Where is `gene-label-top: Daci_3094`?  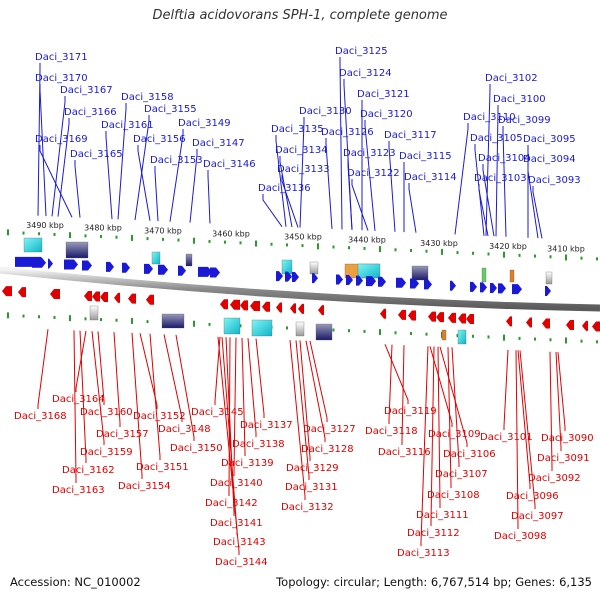
gene-label-top: Daci_3094 is located at coordinates (549, 159).